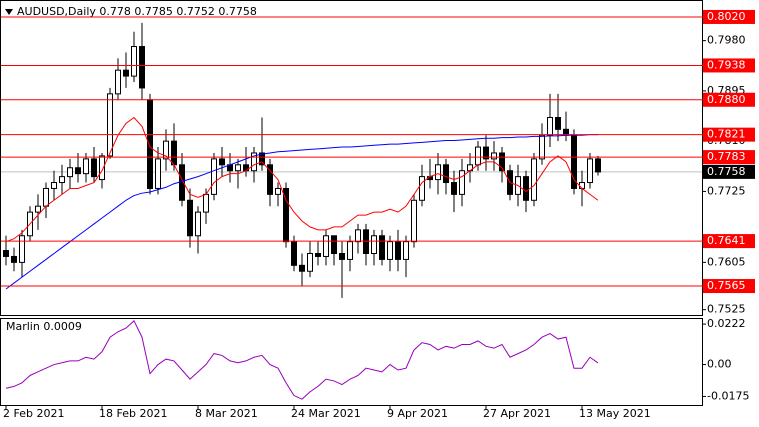  What do you see at coordinates (237, 11) in the screenshot?
I see `close: 0.7758` at bounding box center [237, 11].